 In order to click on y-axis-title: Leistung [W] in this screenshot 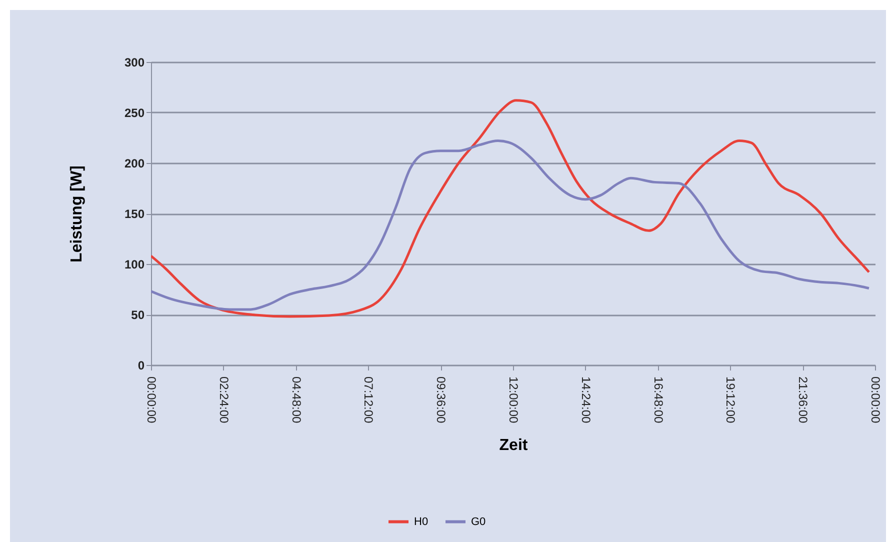, I will do `click(77, 214)`.